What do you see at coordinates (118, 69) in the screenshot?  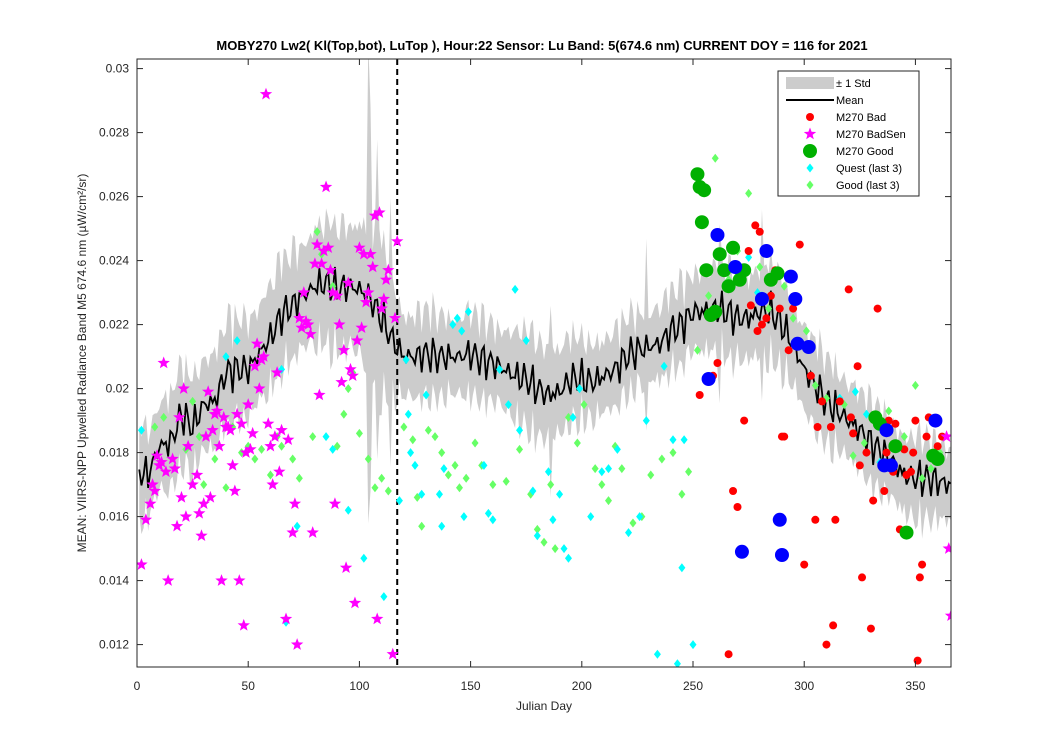 I see `y-tick-label: 0.03` at bounding box center [118, 69].